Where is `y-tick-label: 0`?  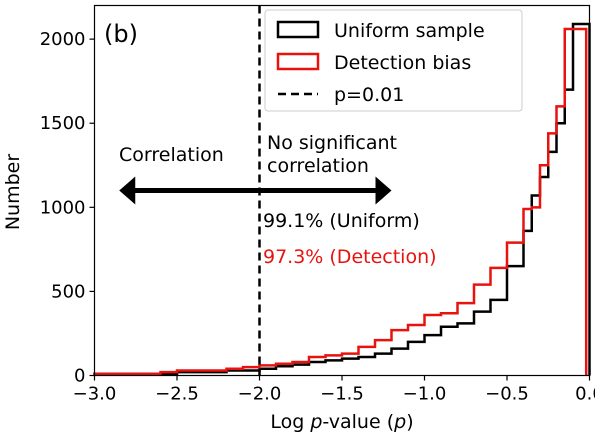
y-tick-label: 0 is located at coordinates (79, 376).